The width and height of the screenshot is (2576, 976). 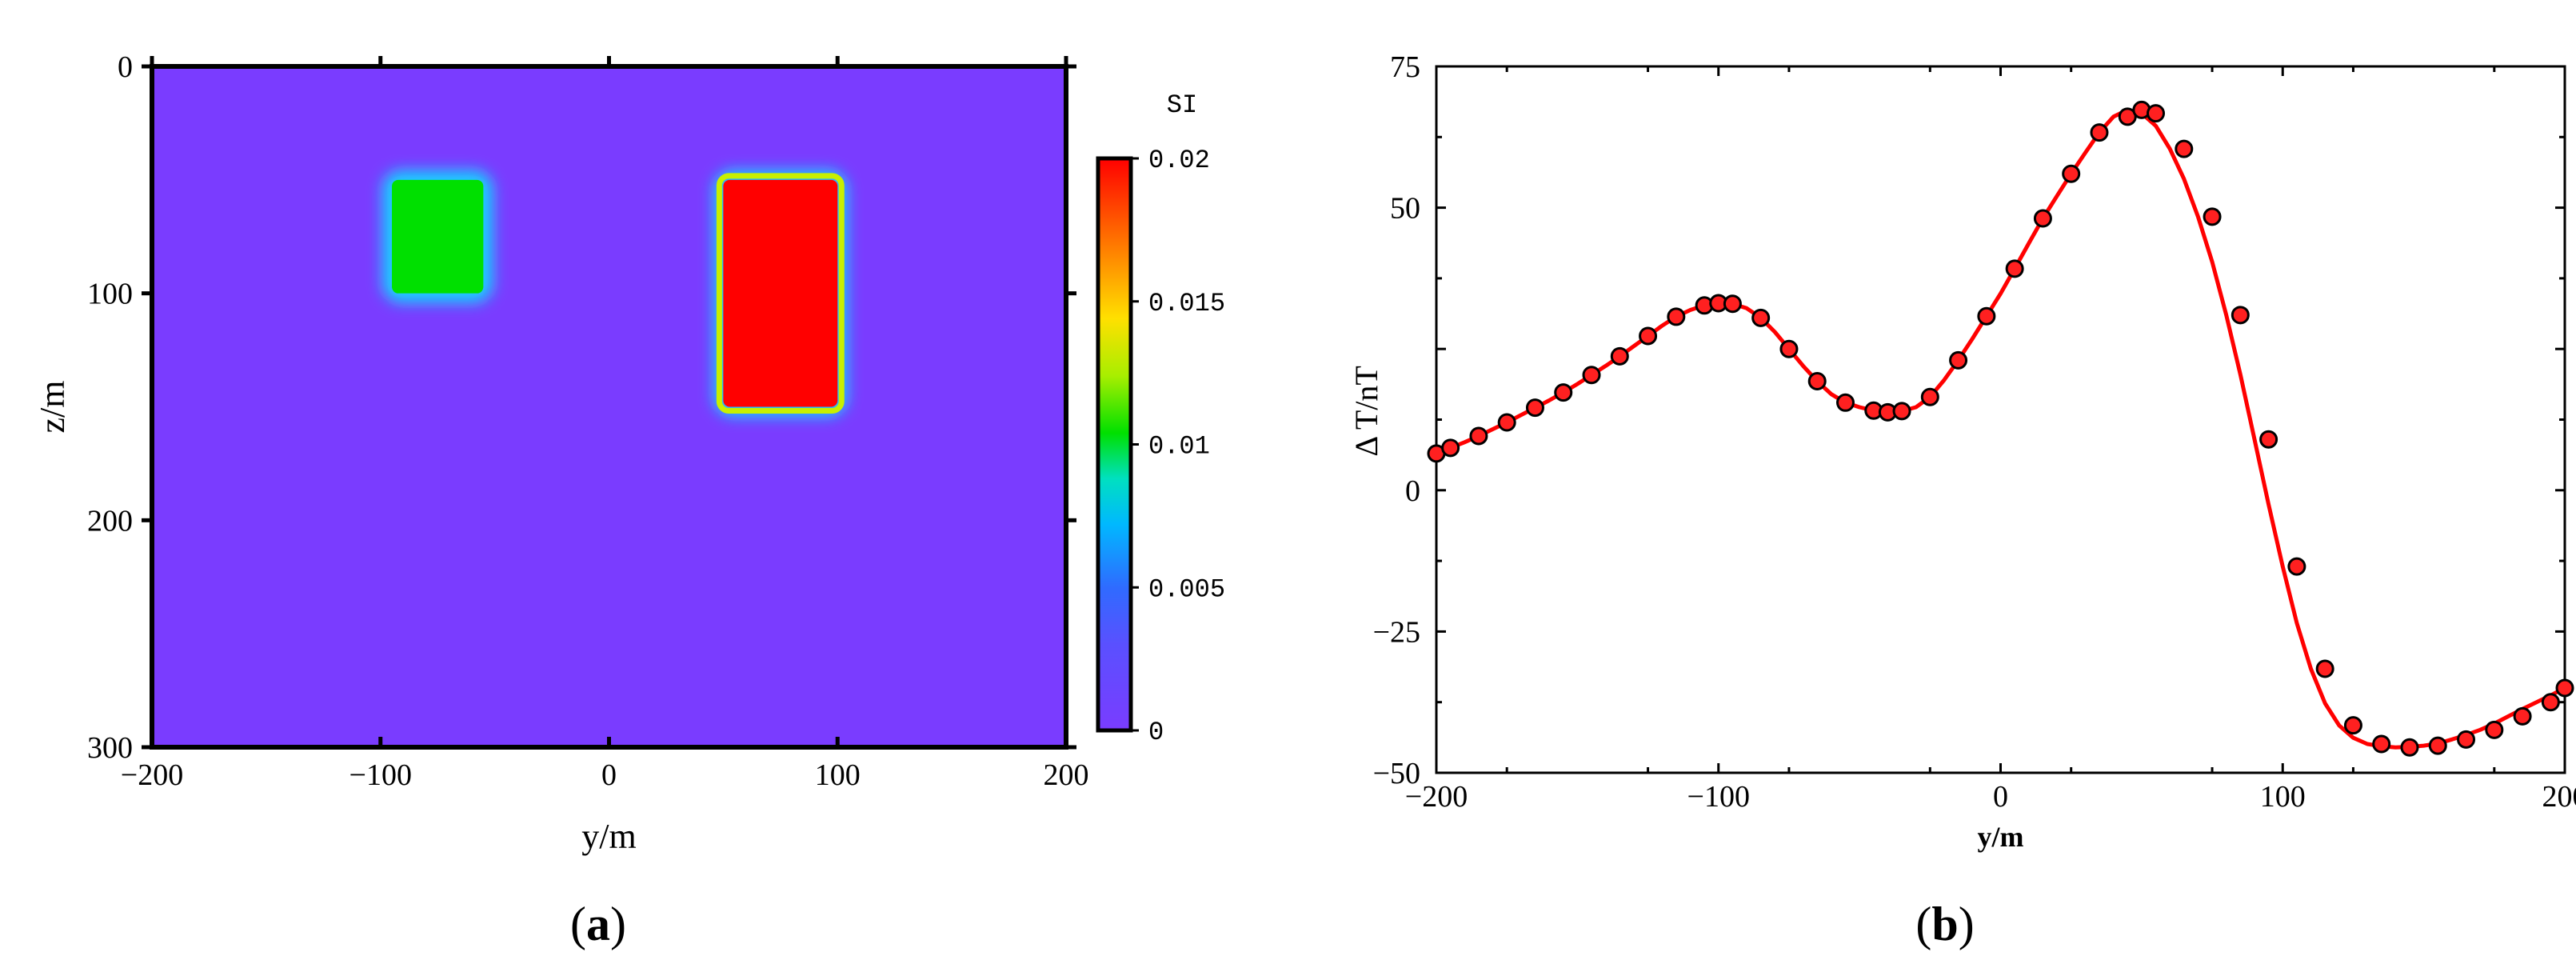 I want to click on colorbar-tick-label: 0.005, so click(x=1186, y=589).